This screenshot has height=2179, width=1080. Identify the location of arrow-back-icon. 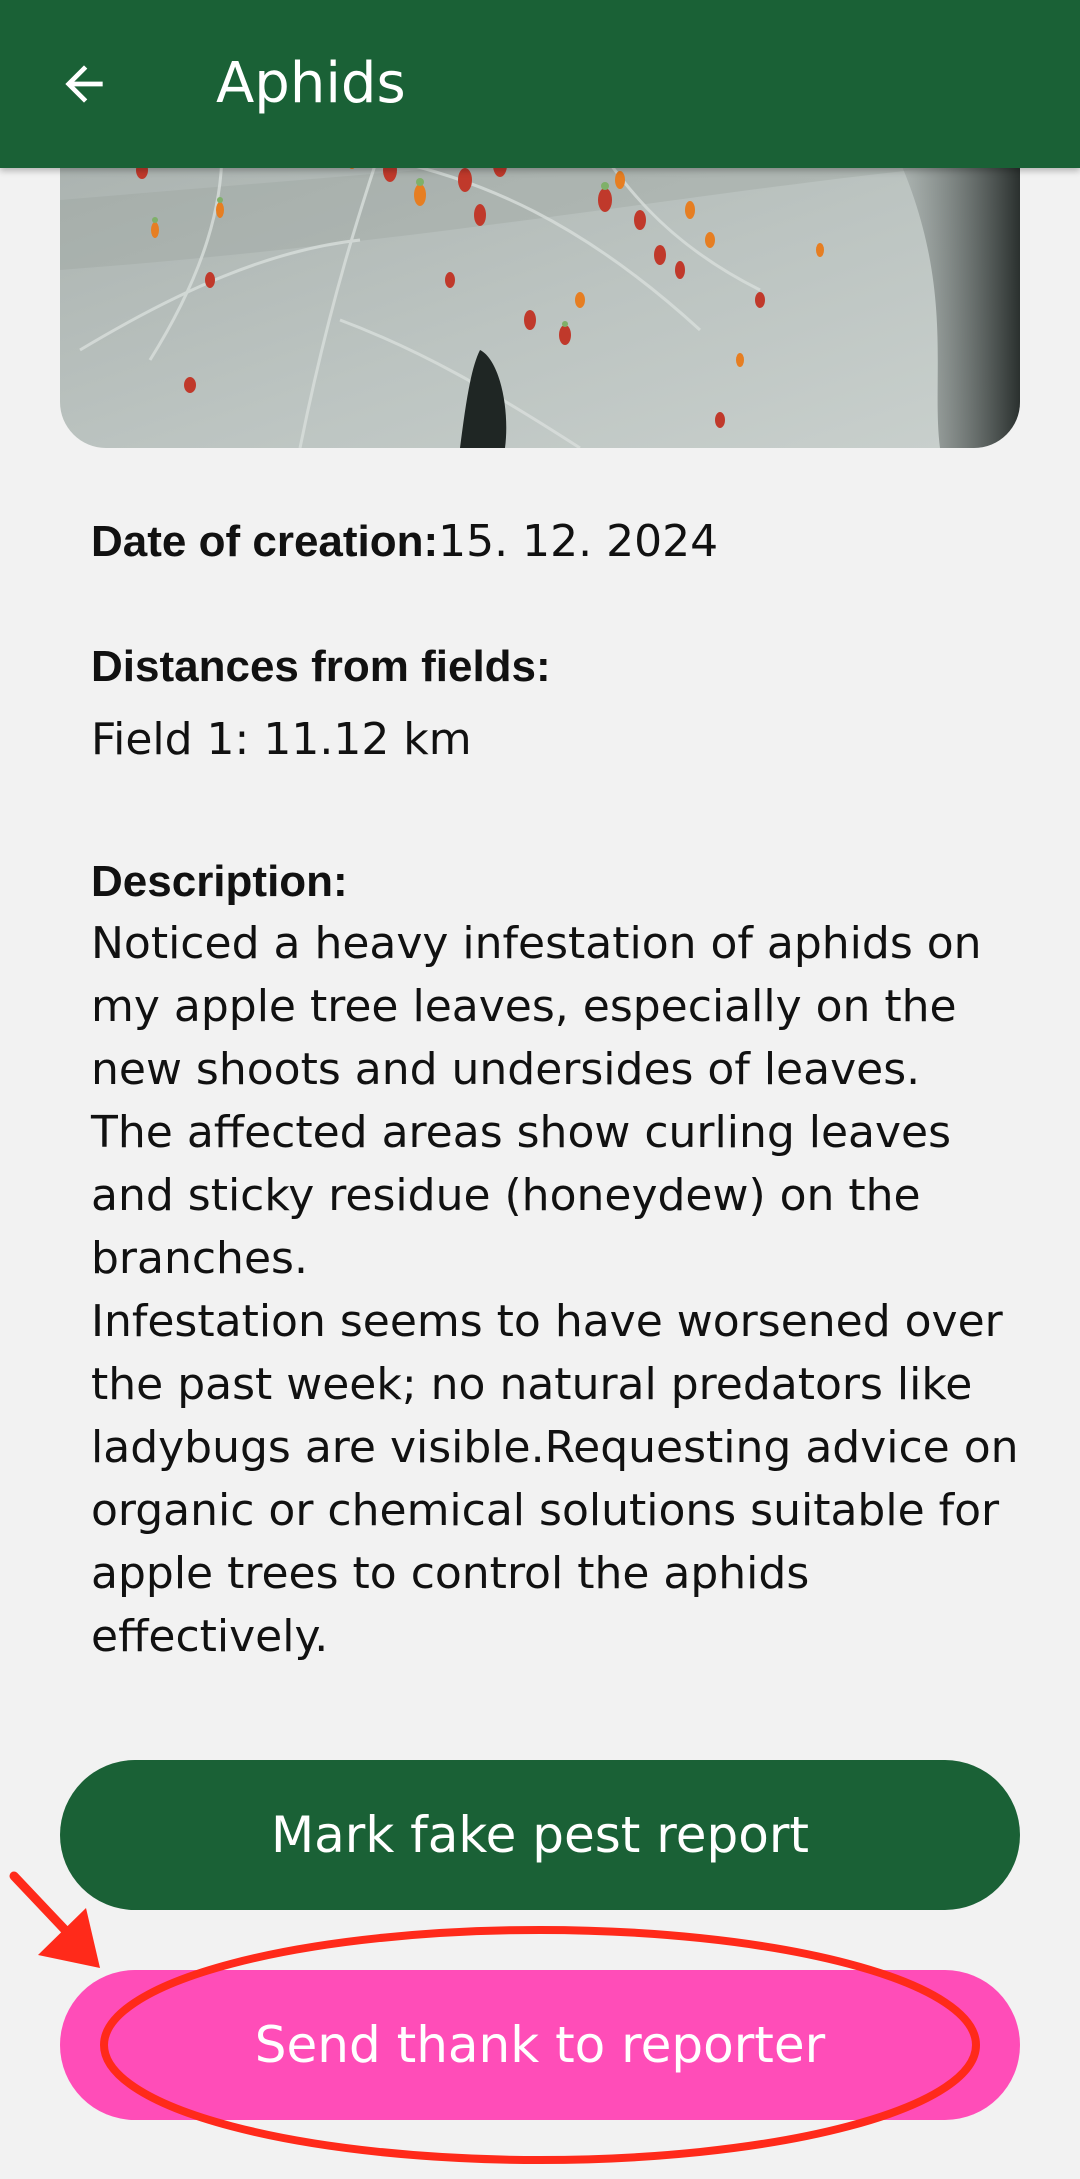
(84, 84).